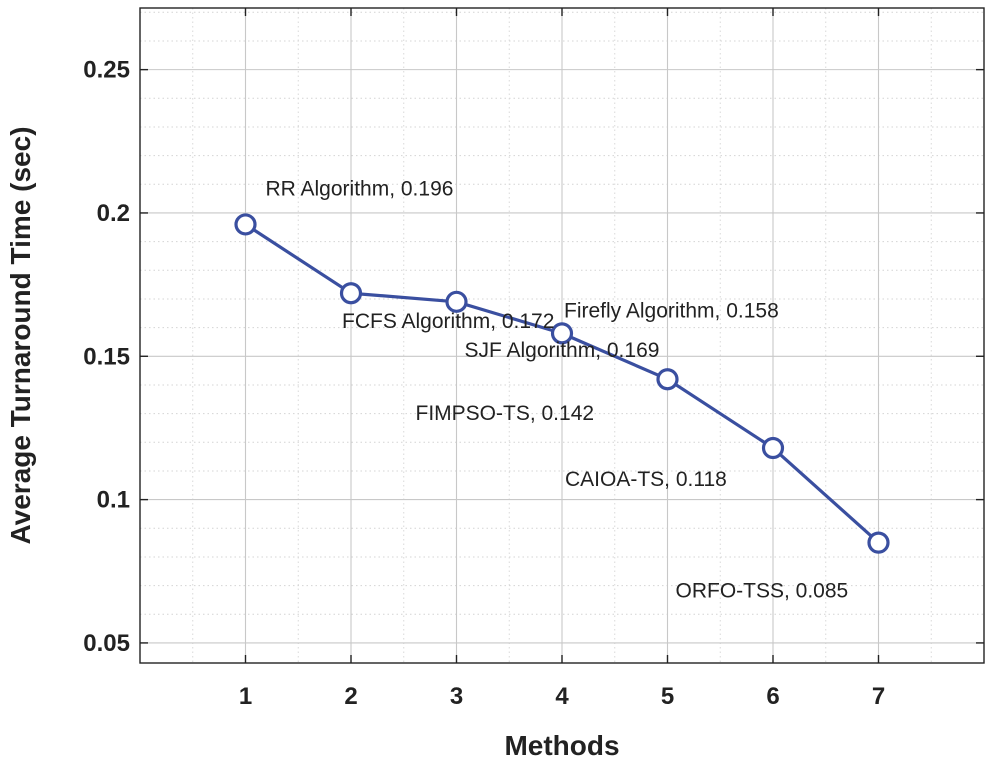 This screenshot has height=761, width=991. What do you see at coordinates (762, 591) in the screenshot?
I see `data-point-label: ORFO-TSS, 0.085` at bounding box center [762, 591].